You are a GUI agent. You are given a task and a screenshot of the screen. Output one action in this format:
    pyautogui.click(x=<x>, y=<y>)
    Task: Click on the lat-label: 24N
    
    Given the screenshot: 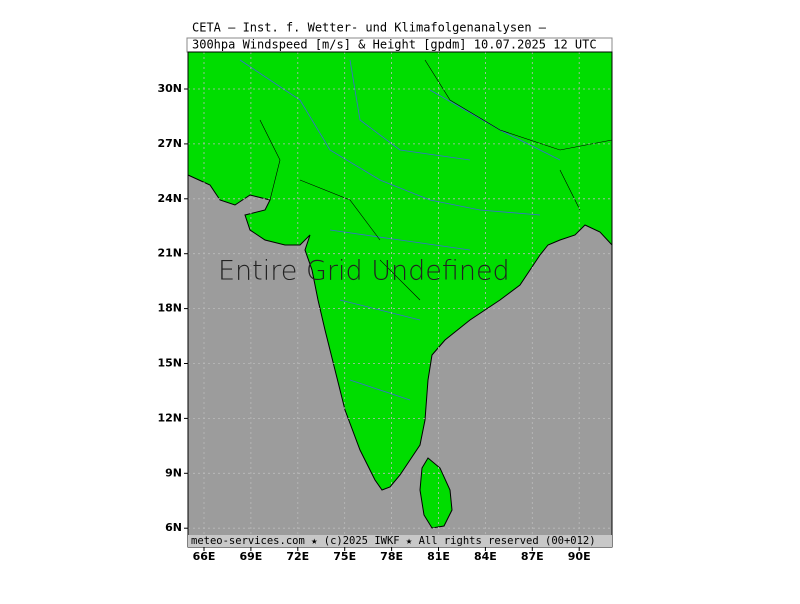 What is the action you would take?
    pyautogui.click(x=169, y=198)
    